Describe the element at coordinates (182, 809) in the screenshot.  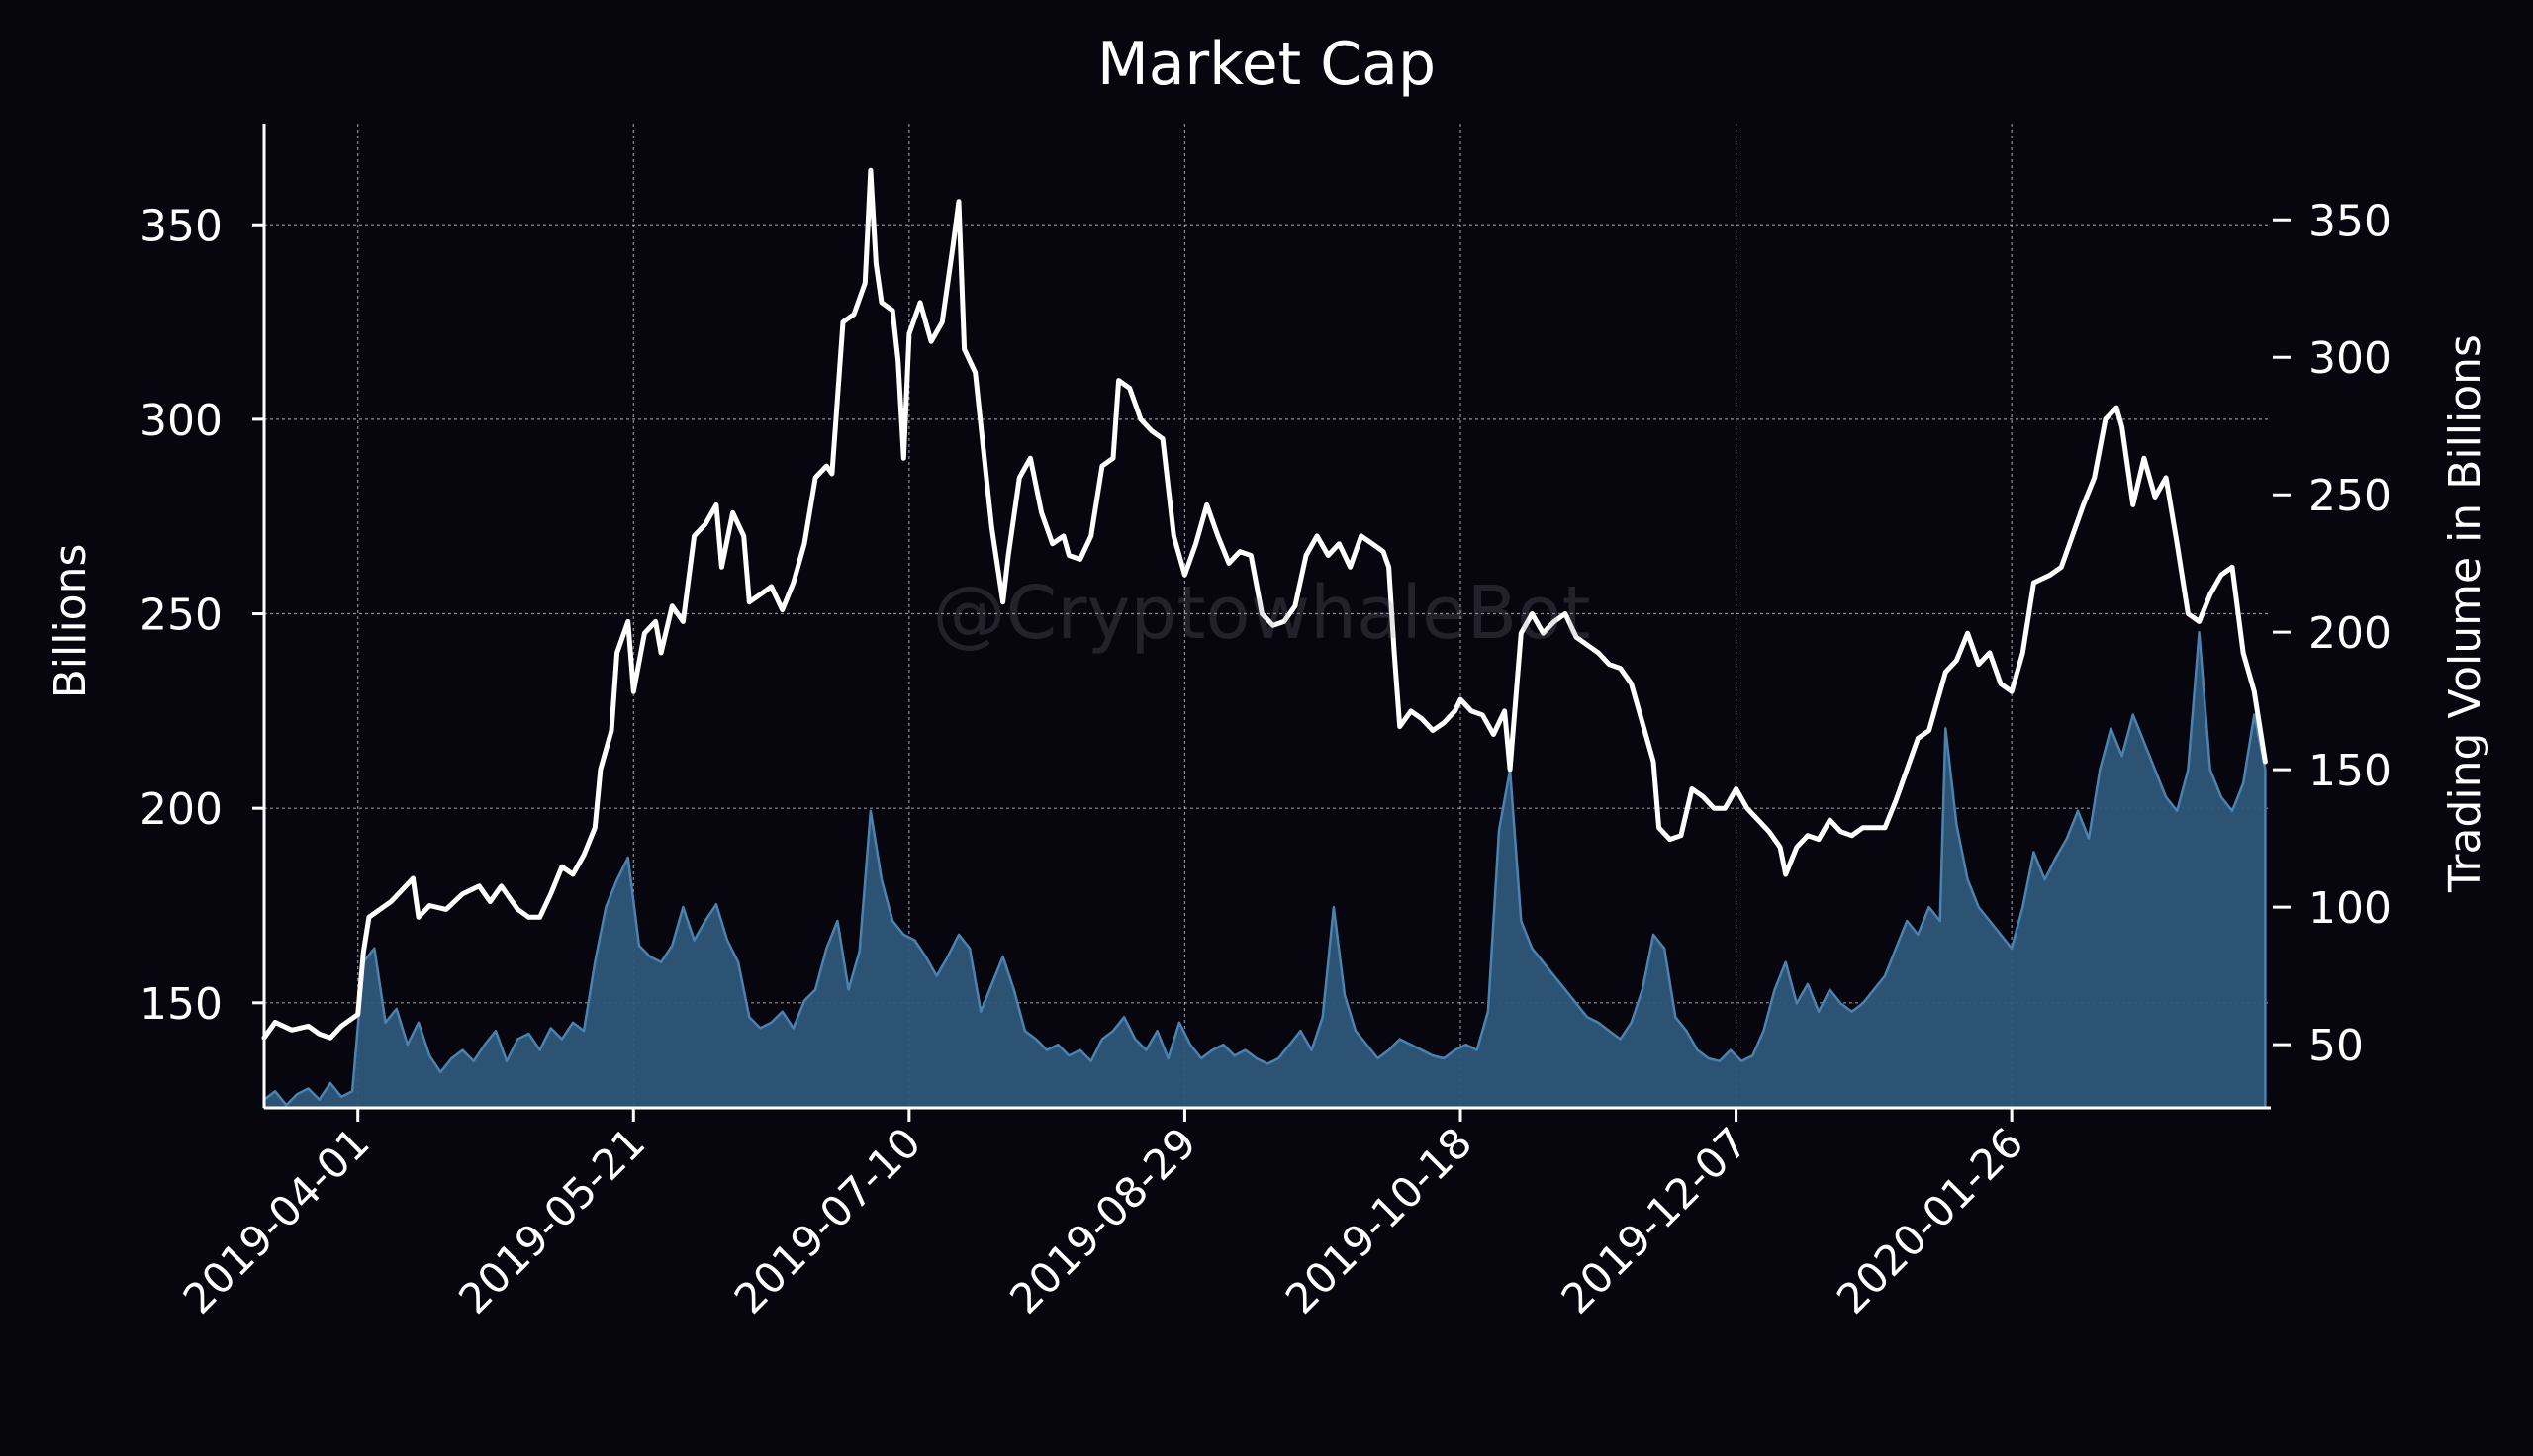
I see `y-tick-label: 200` at that location.